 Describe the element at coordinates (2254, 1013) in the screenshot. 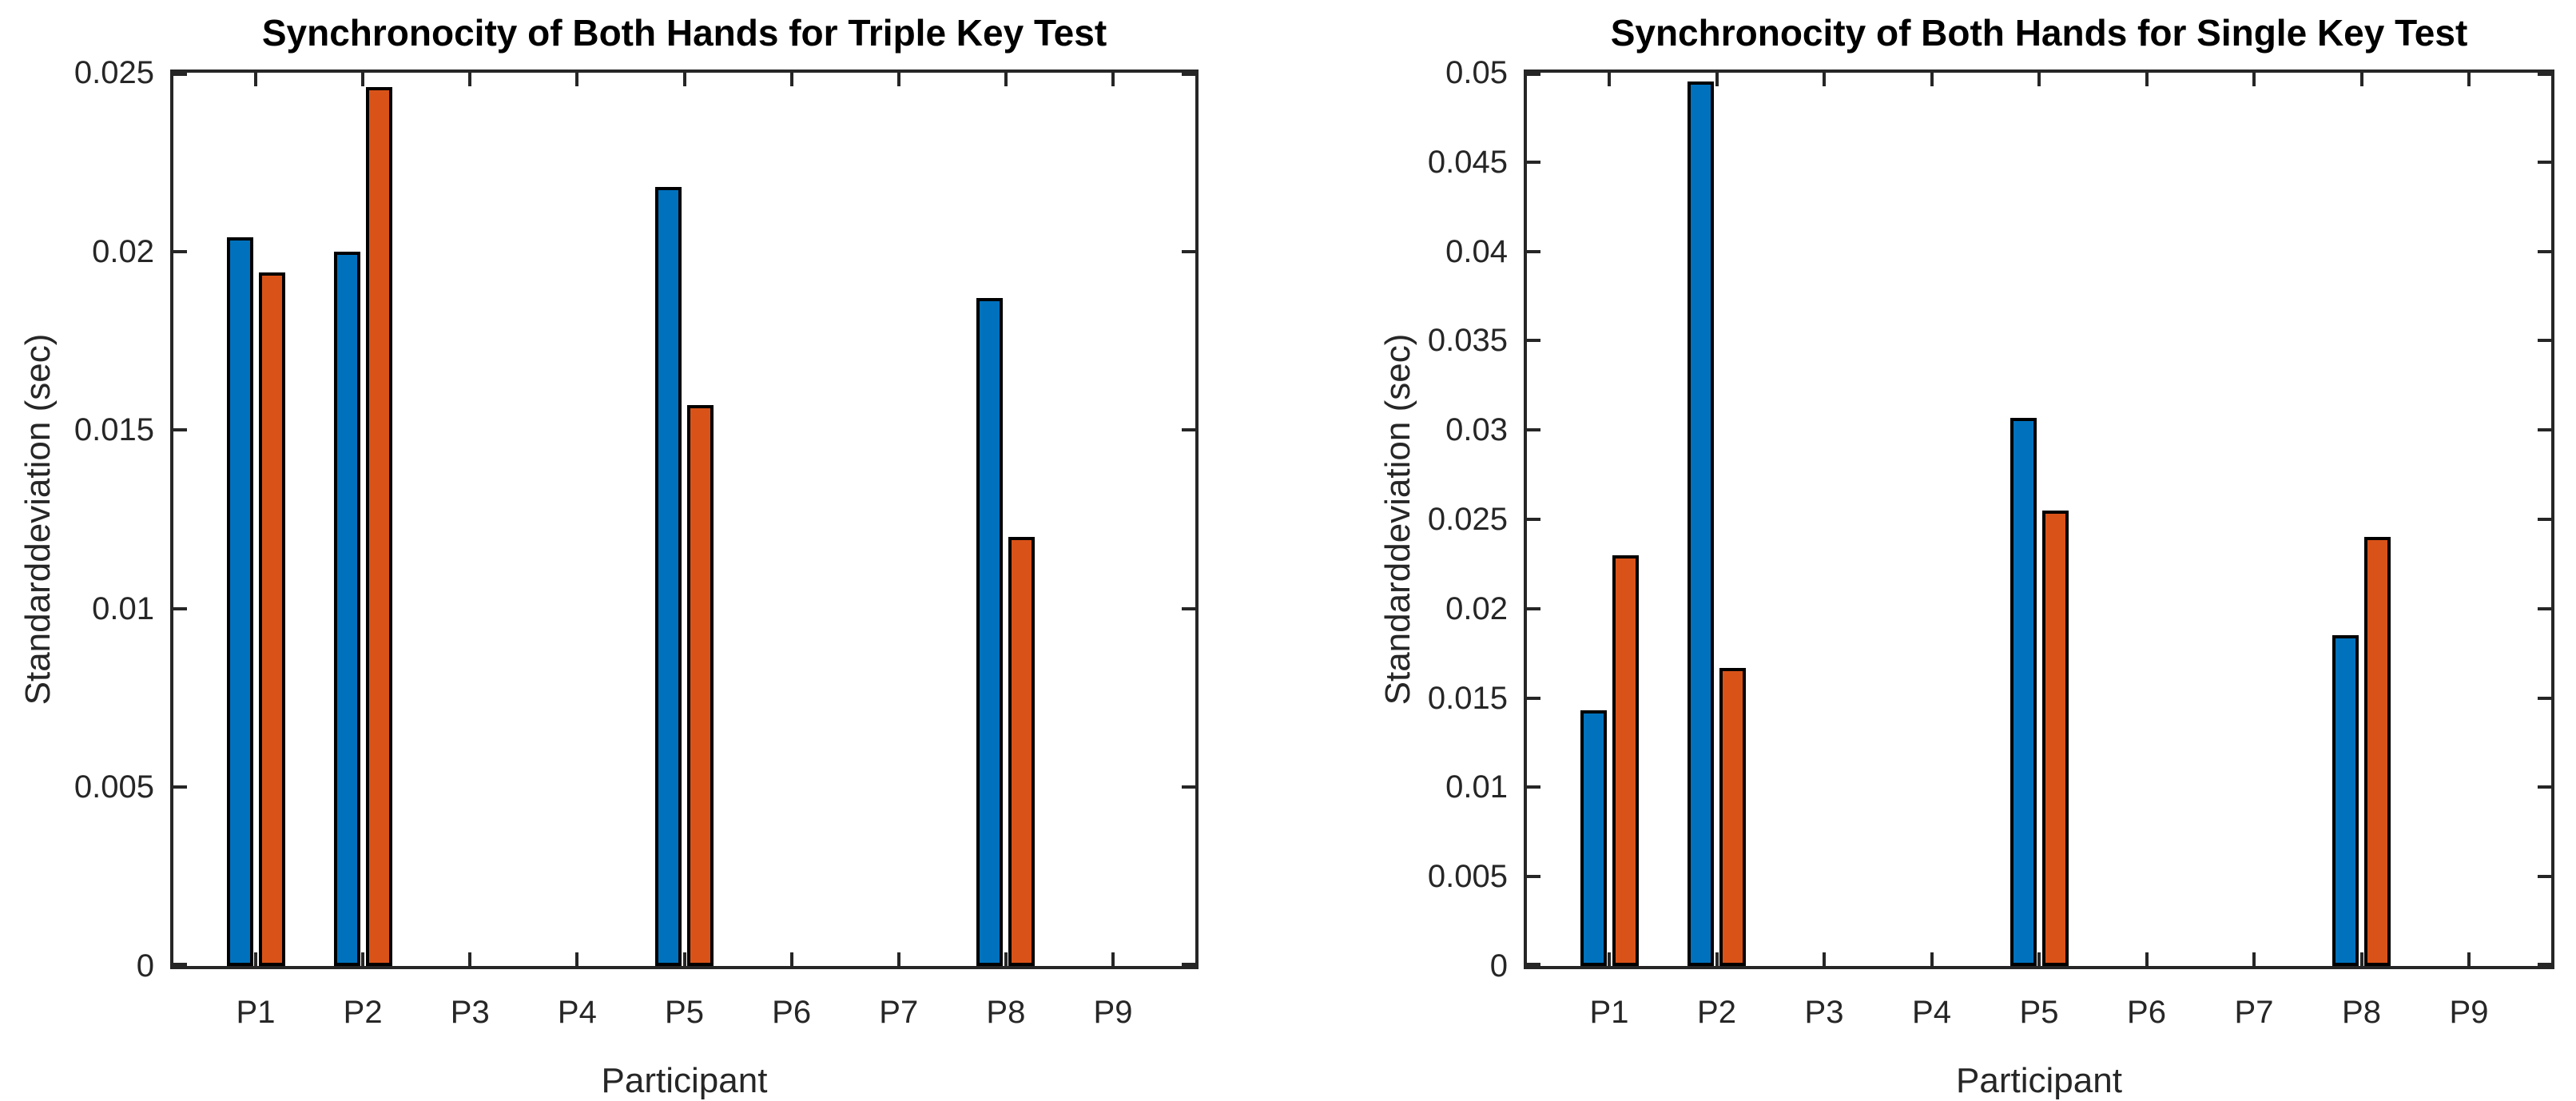

I see `x-tick-label: P7` at that location.